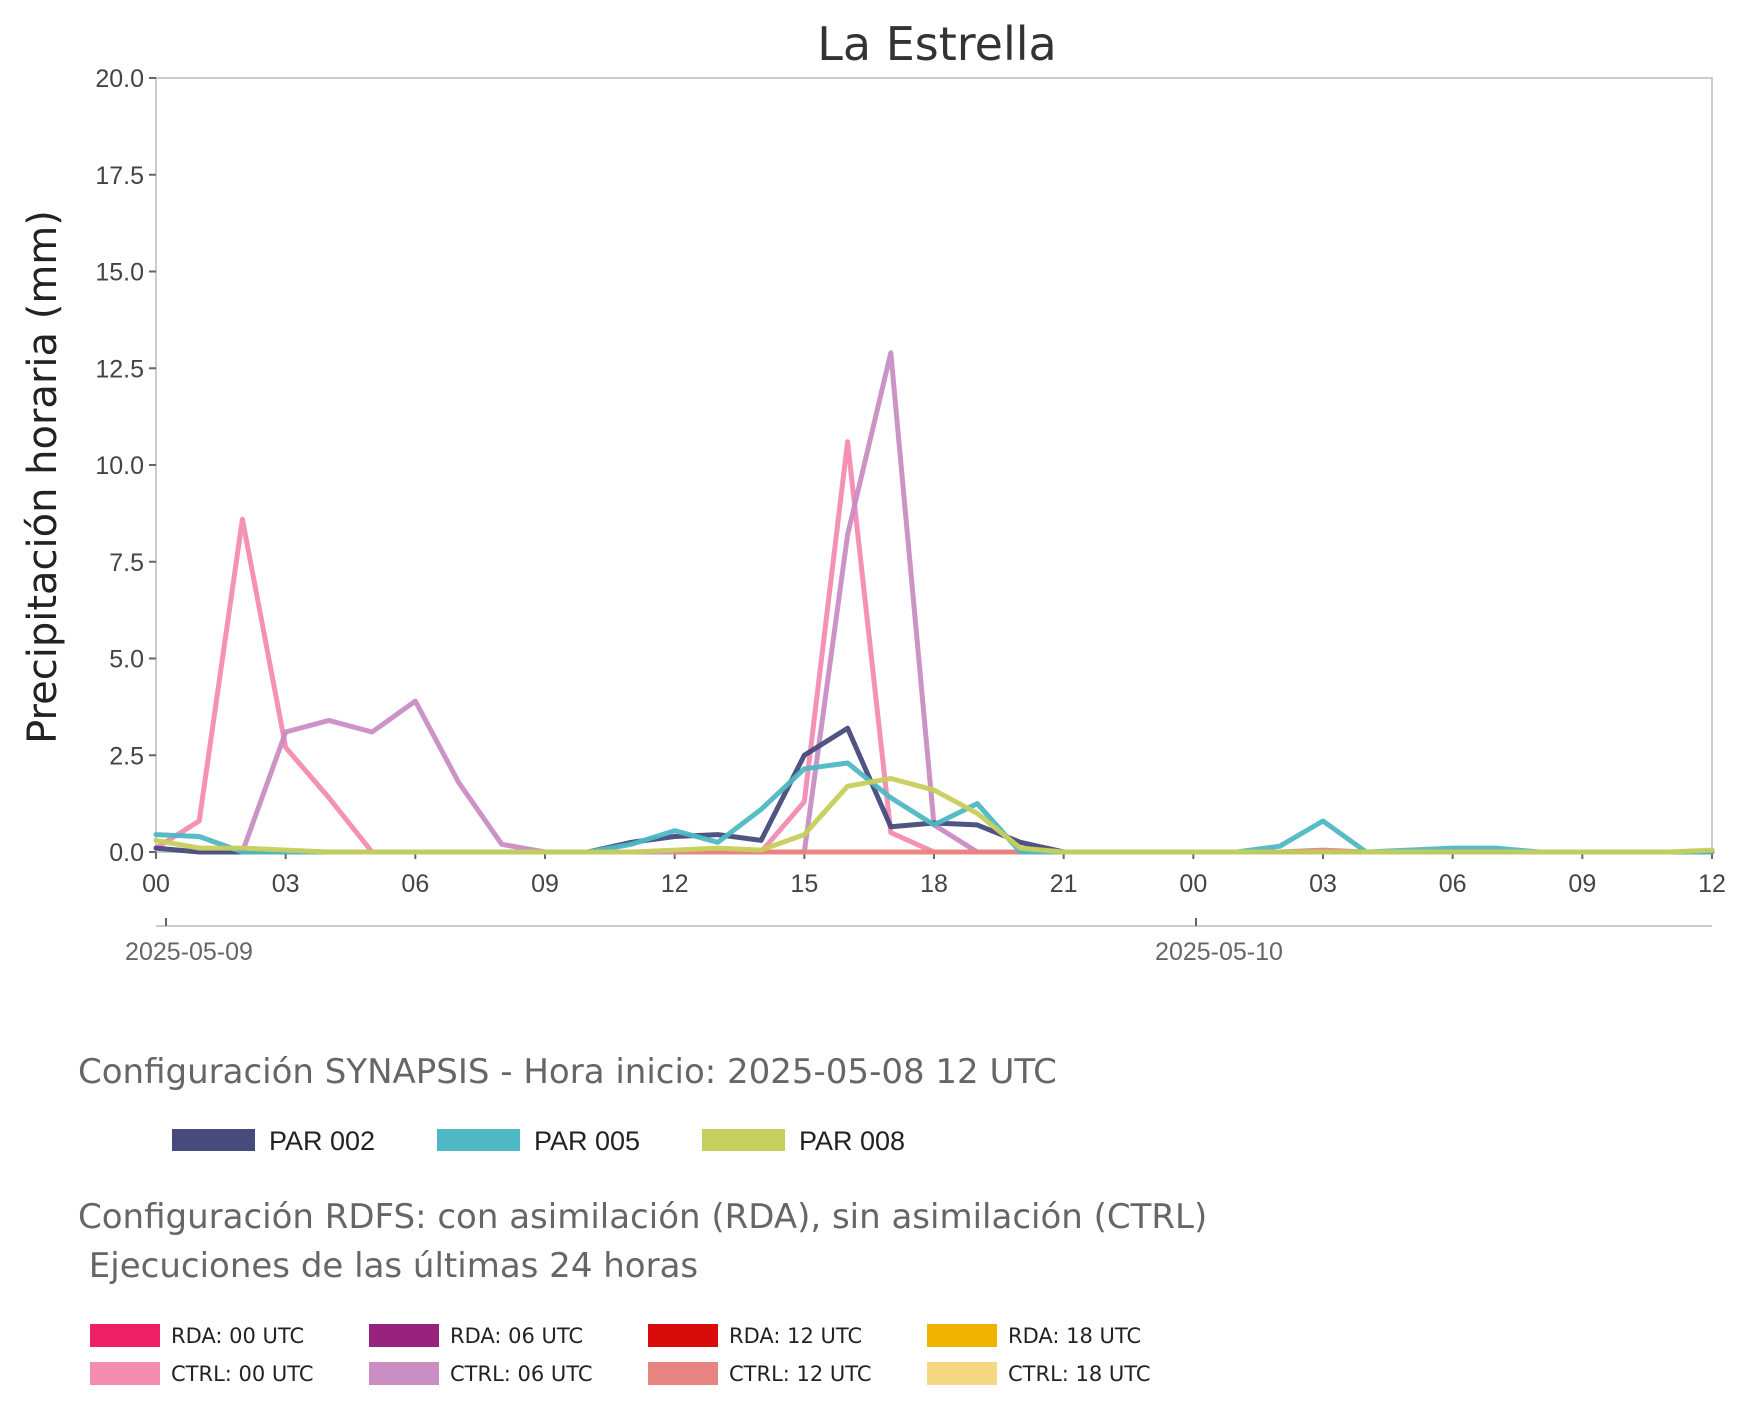 This screenshot has height=1410, width=1743. I want to click on legend-label: CTRL: 06 UTC, so click(521, 1374).